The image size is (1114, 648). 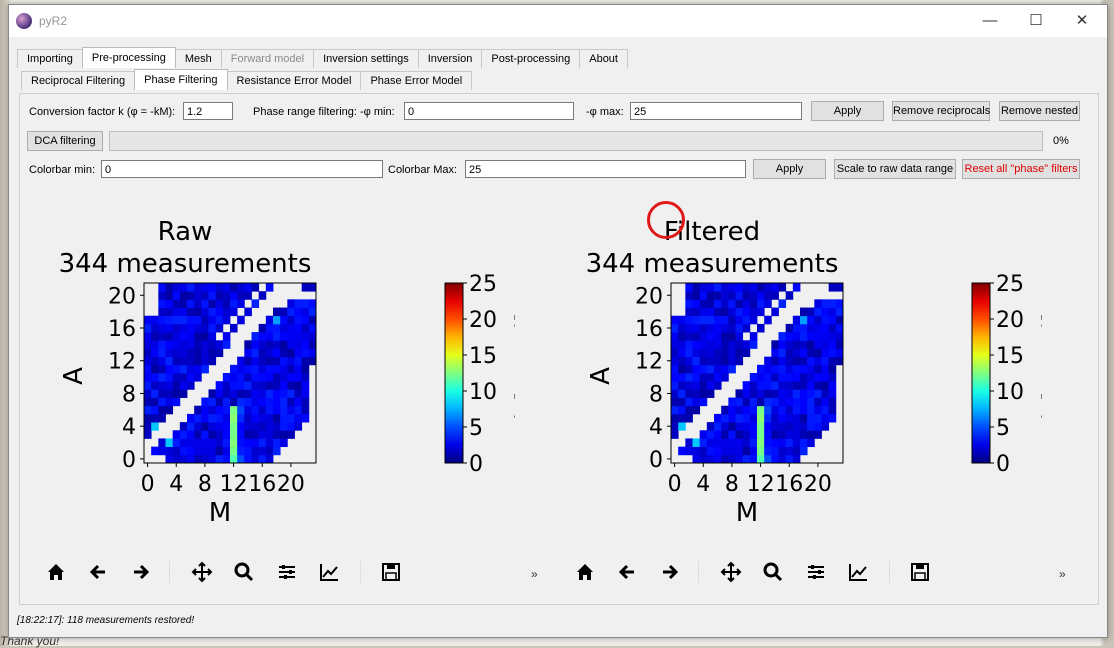 I want to click on colorbar-tick-label: 20, so click(x=483, y=320).